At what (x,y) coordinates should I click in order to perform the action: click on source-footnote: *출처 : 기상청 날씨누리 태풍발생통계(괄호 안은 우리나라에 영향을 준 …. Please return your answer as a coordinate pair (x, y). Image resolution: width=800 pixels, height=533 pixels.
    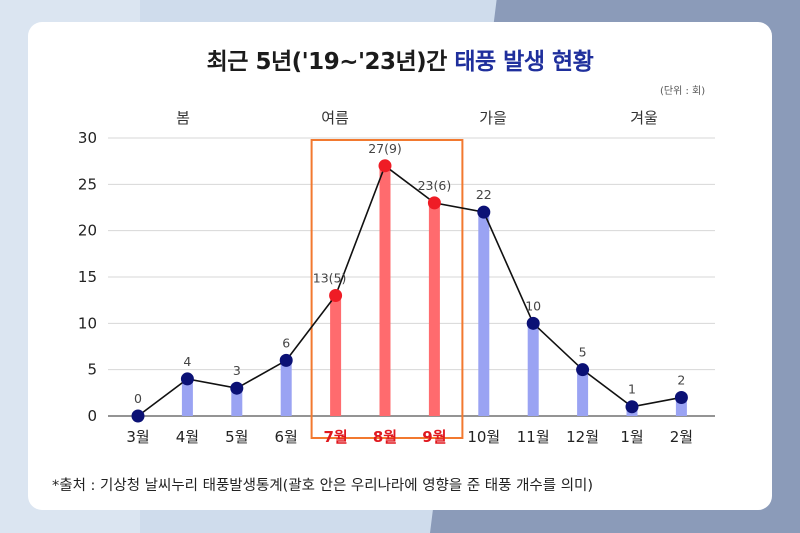
    Looking at the image, I should click on (323, 486).